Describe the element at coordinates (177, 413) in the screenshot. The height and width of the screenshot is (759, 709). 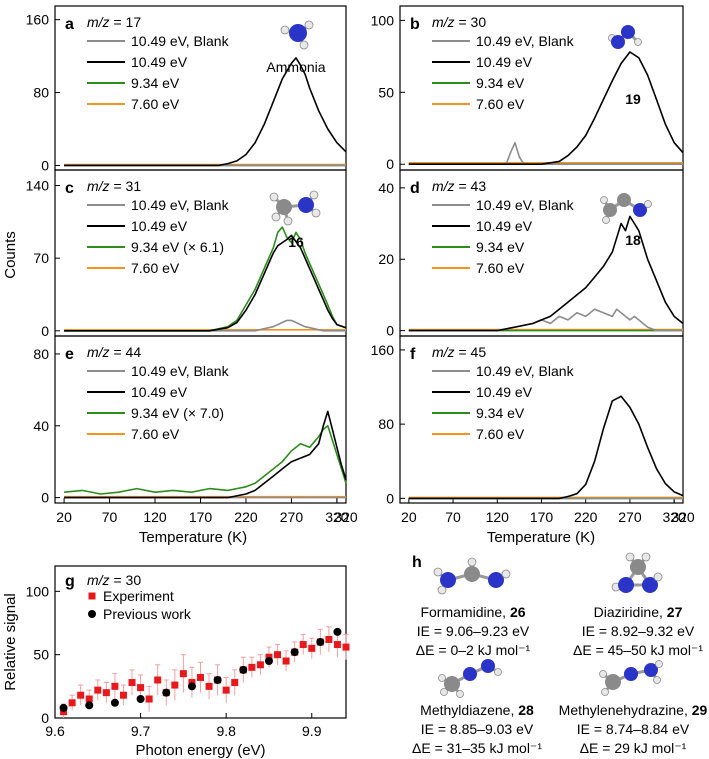
I see `legend-label: 9.34 eV (× 7.0)` at that location.